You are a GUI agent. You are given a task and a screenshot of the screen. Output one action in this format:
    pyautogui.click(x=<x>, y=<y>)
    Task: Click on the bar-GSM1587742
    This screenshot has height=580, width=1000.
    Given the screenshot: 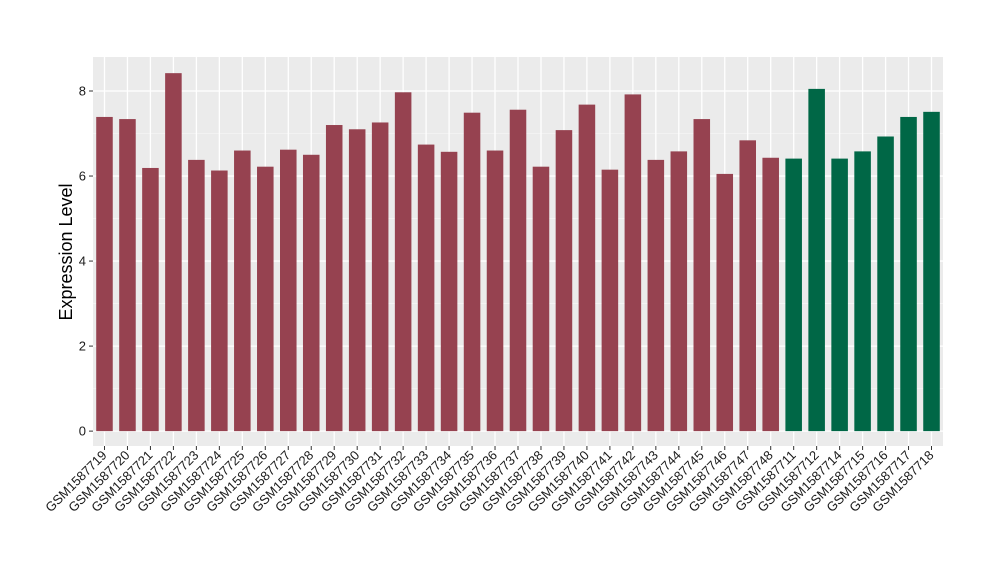 What is the action you would take?
    pyautogui.click(x=633, y=263)
    